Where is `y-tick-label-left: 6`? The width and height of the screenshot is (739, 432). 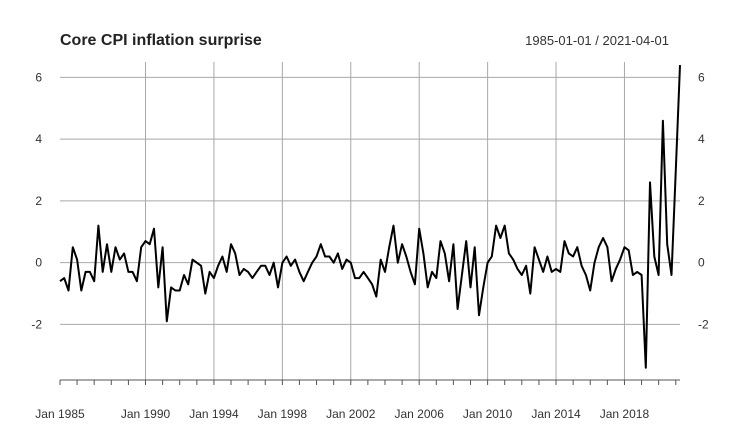
y-tick-label-left: 6 is located at coordinates (38, 77).